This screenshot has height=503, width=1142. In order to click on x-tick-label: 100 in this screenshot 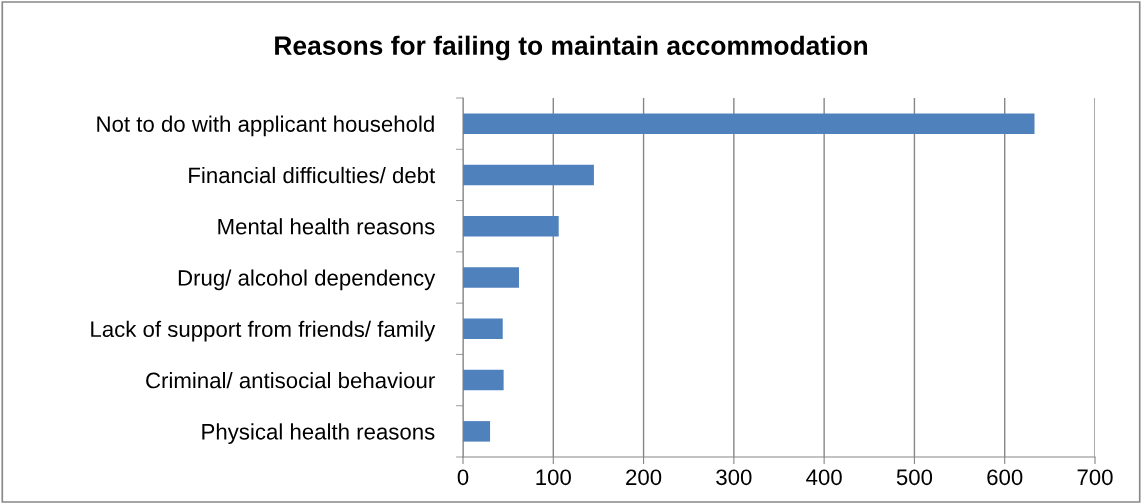, I will do `click(553, 477)`.